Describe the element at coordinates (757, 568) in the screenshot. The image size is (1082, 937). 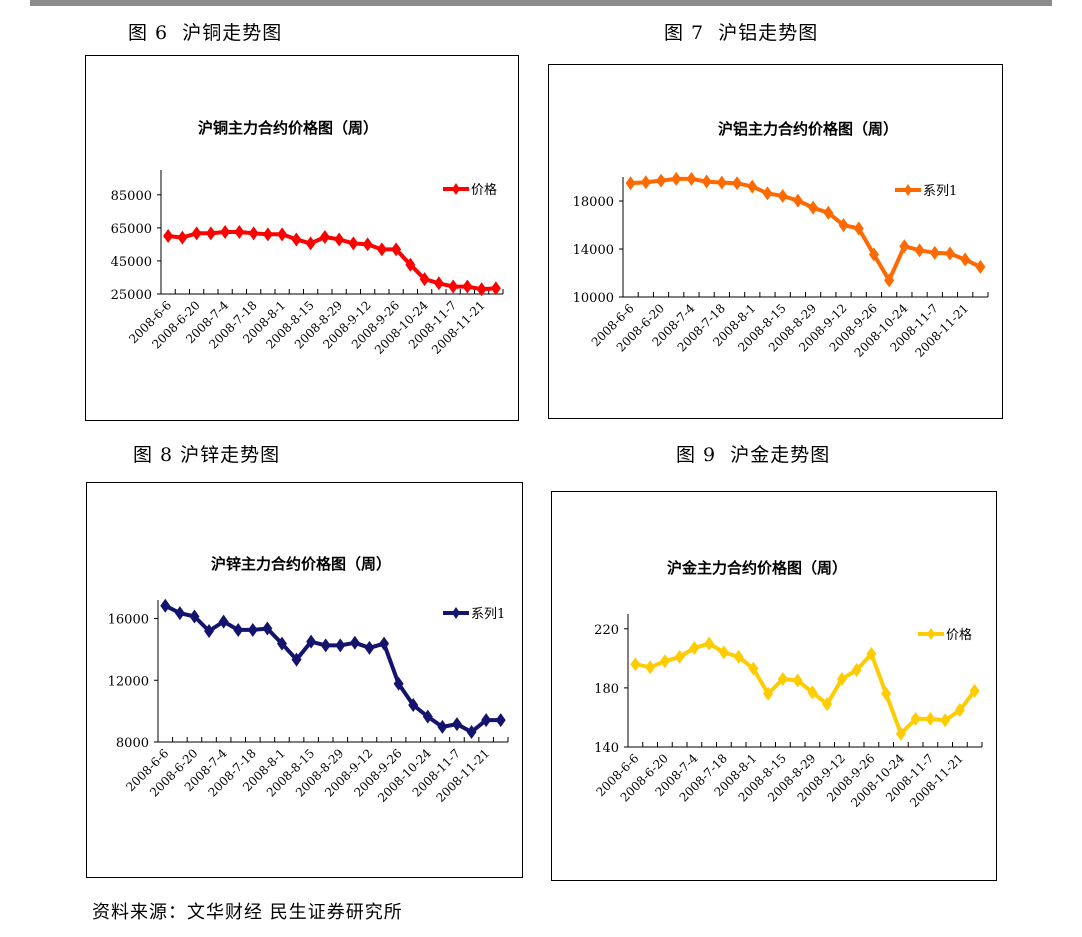
I see `gold-chart-title: 沪金主力合约价格图（周）` at that location.